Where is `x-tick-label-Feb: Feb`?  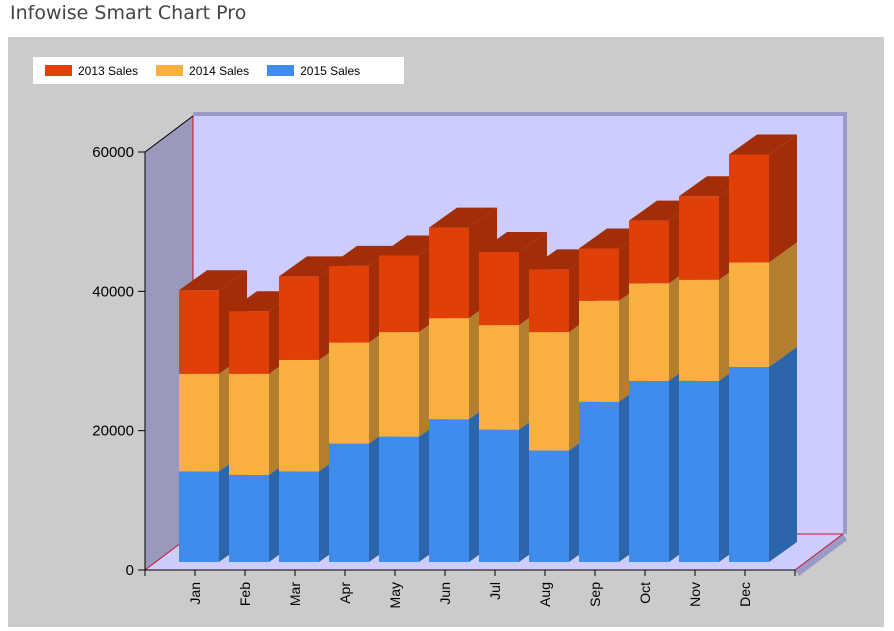 x-tick-label-Feb: Feb is located at coordinates (245, 594).